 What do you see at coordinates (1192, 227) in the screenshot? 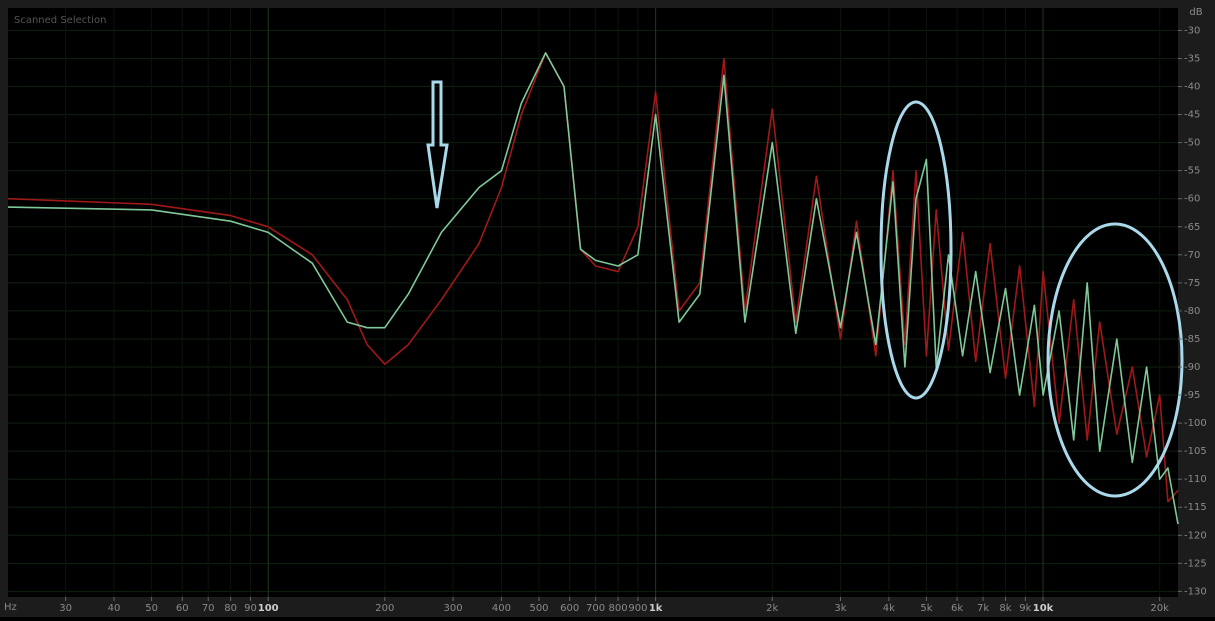
I see `y-tick-label: -65` at bounding box center [1192, 227].